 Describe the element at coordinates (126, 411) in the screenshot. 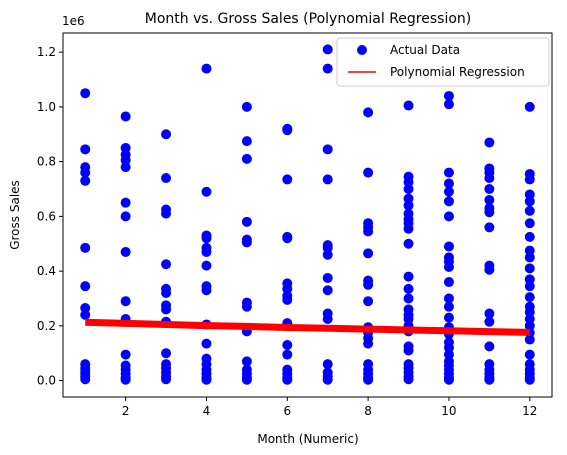

I see `x-tick-label: 2` at that location.